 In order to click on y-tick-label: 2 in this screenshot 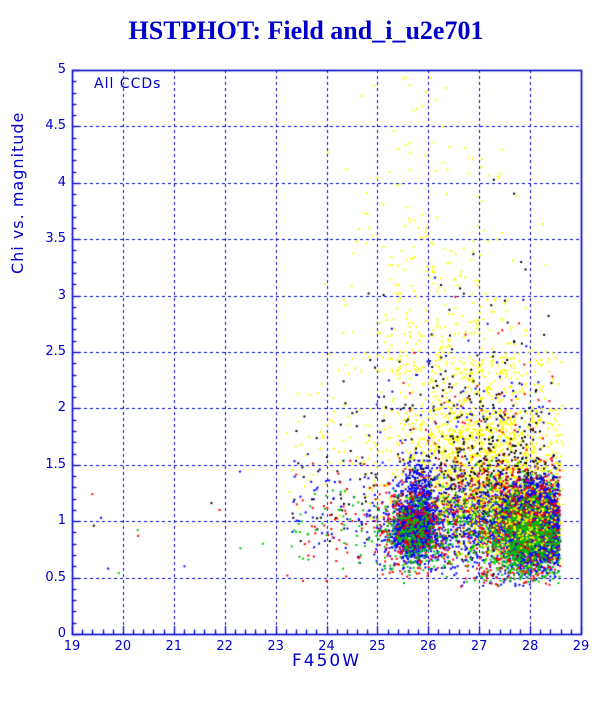, I will do `click(61, 408)`.